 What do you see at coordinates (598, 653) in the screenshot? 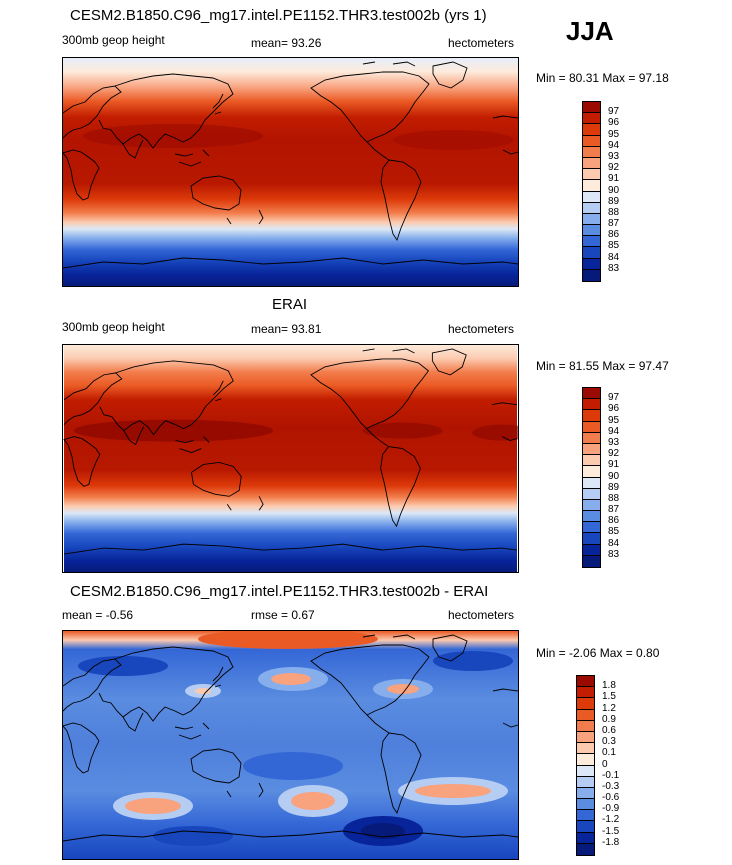
I see `panel3-minmax-label: Min = -2.06 Max = 0.80` at bounding box center [598, 653].